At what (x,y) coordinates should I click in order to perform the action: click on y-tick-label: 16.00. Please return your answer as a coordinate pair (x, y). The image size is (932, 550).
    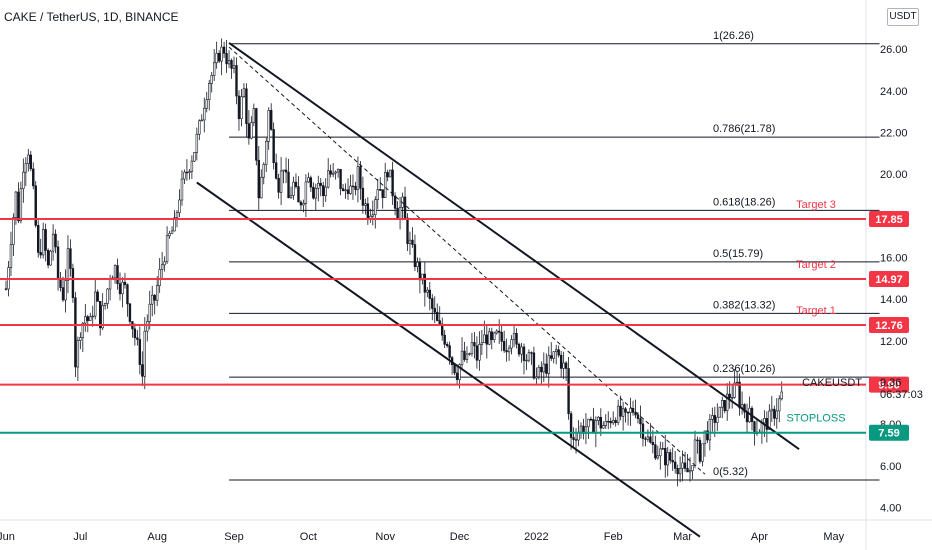
    Looking at the image, I should click on (894, 259).